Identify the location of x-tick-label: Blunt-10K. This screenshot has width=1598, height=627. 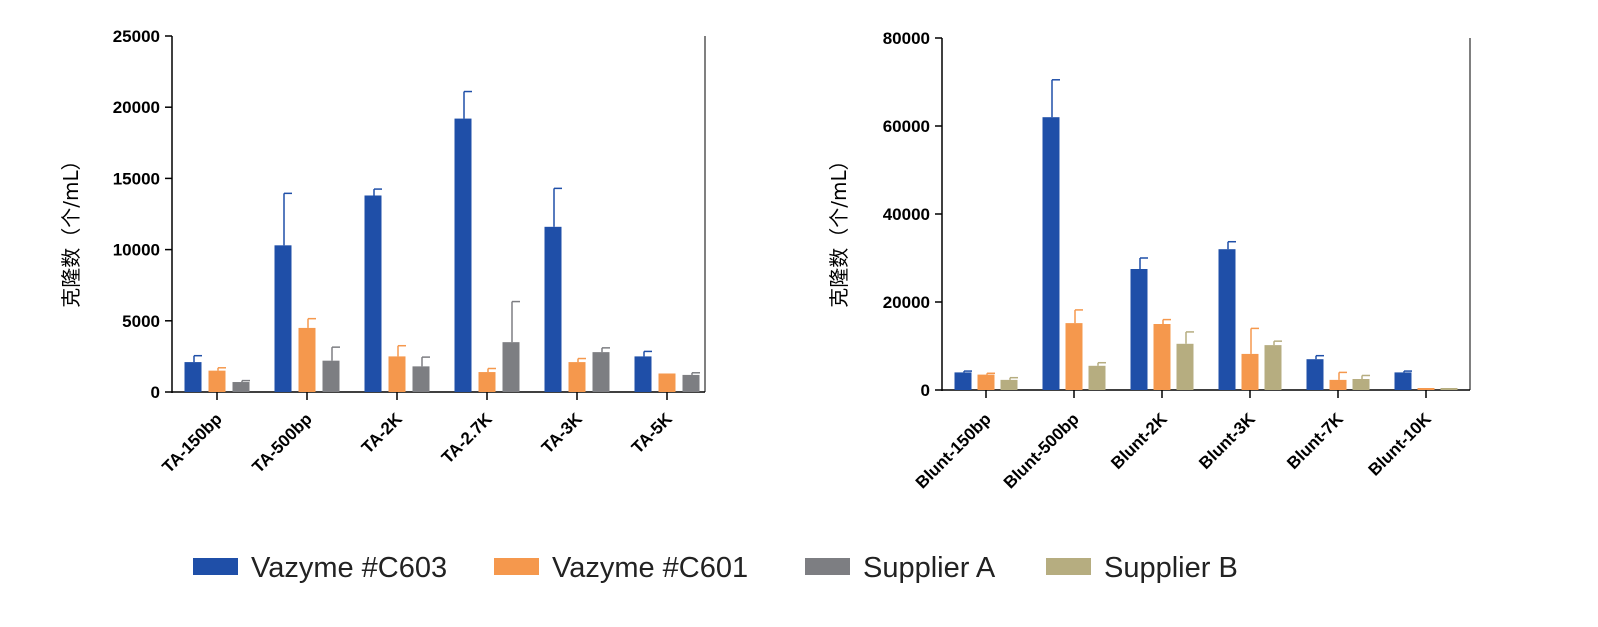
(1400, 444).